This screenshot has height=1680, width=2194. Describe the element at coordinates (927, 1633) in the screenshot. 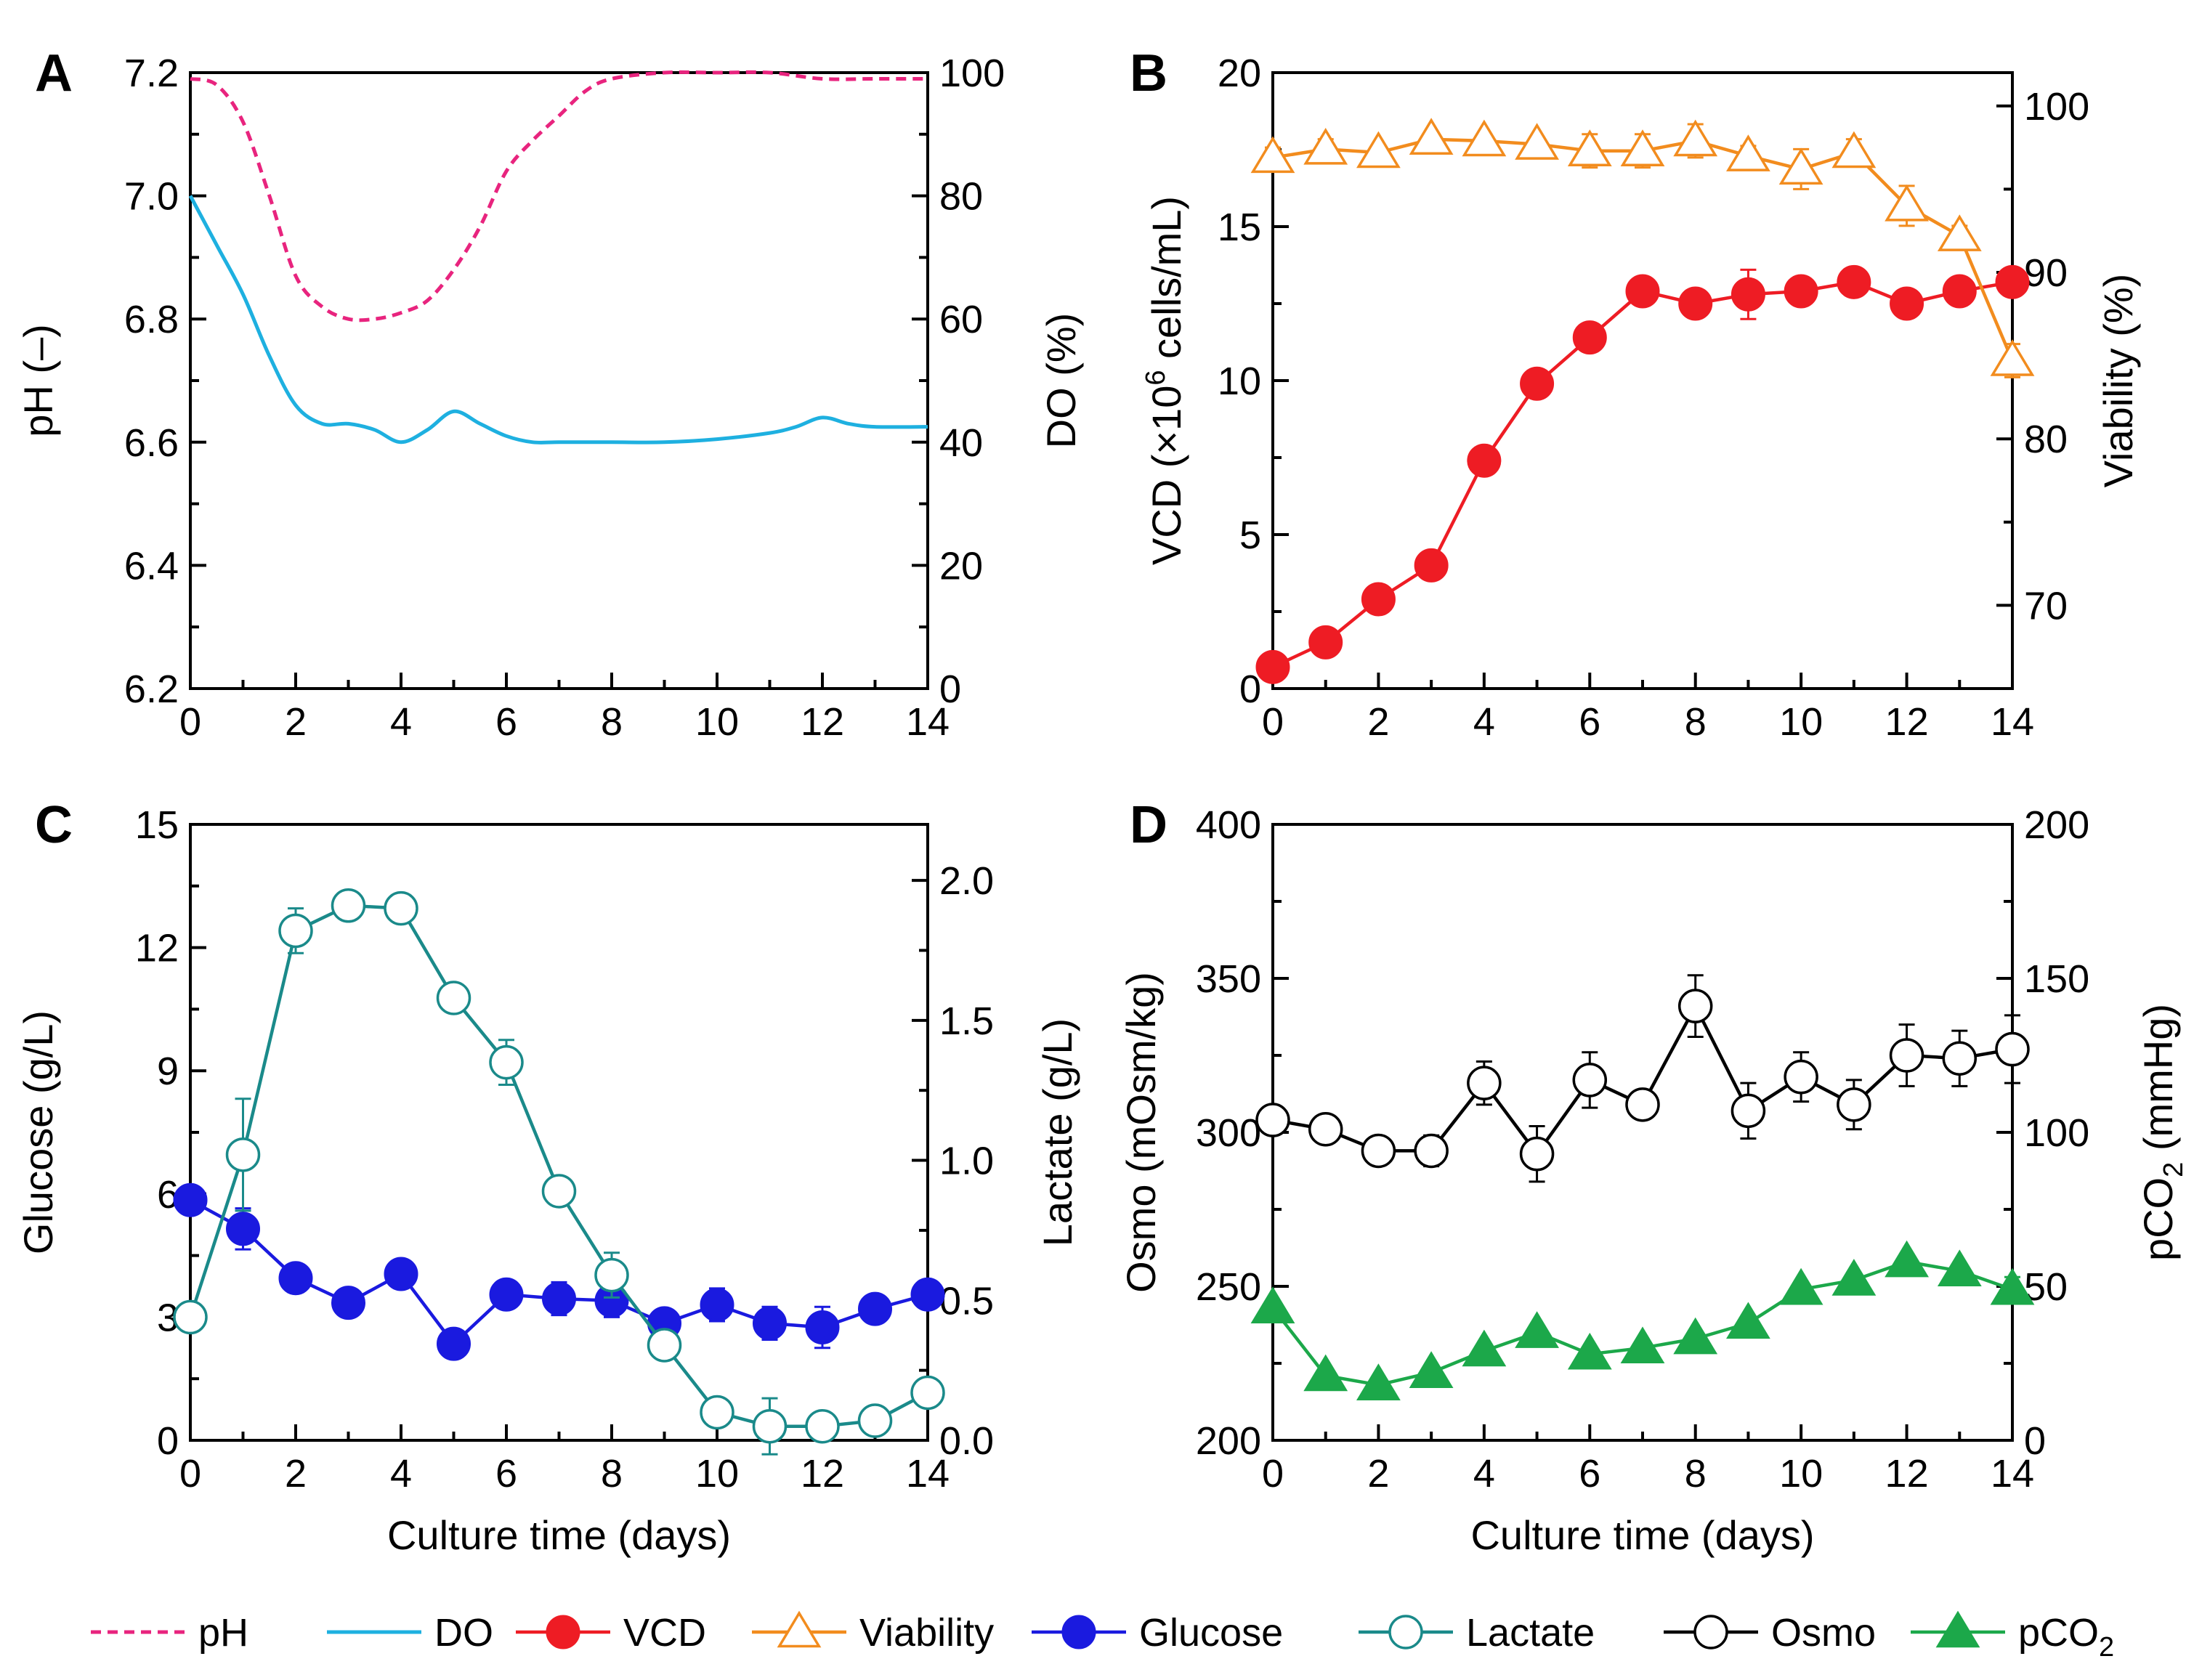

I see `legend-label: Viability` at that location.